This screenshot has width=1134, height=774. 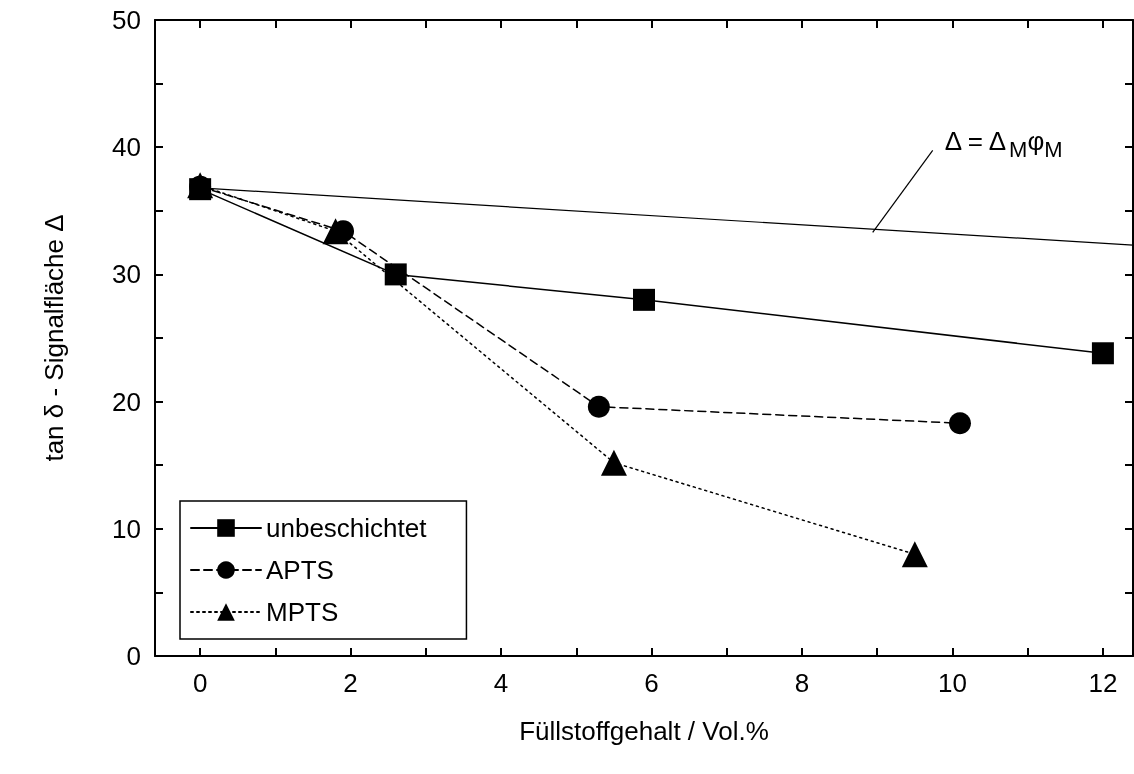 What do you see at coordinates (802, 683) in the screenshot?
I see `x-tick-label: 8` at bounding box center [802, 683].